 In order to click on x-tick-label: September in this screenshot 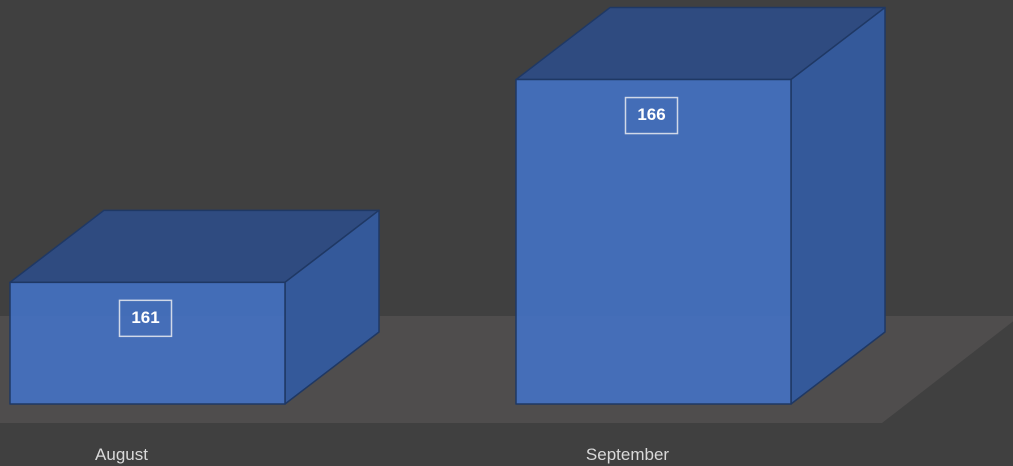, I will do `click(627, 454)`.